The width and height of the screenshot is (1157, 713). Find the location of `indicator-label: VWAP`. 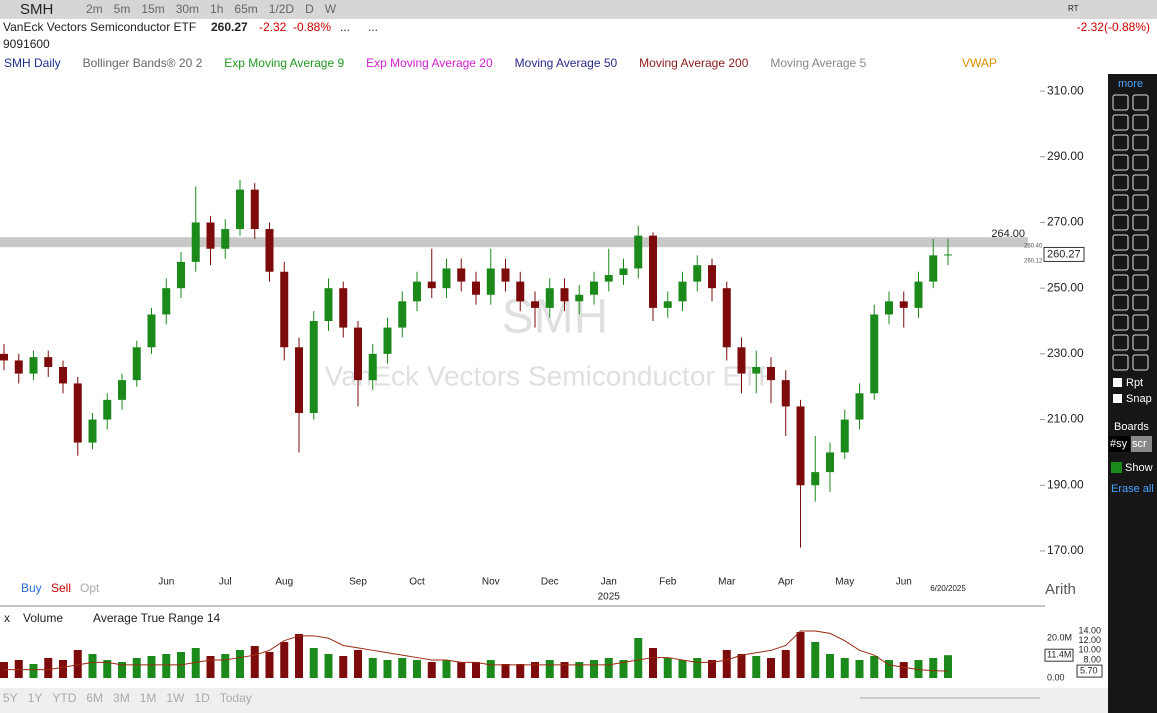

indicator-label: VWAP is located at coordinates (979, 63).